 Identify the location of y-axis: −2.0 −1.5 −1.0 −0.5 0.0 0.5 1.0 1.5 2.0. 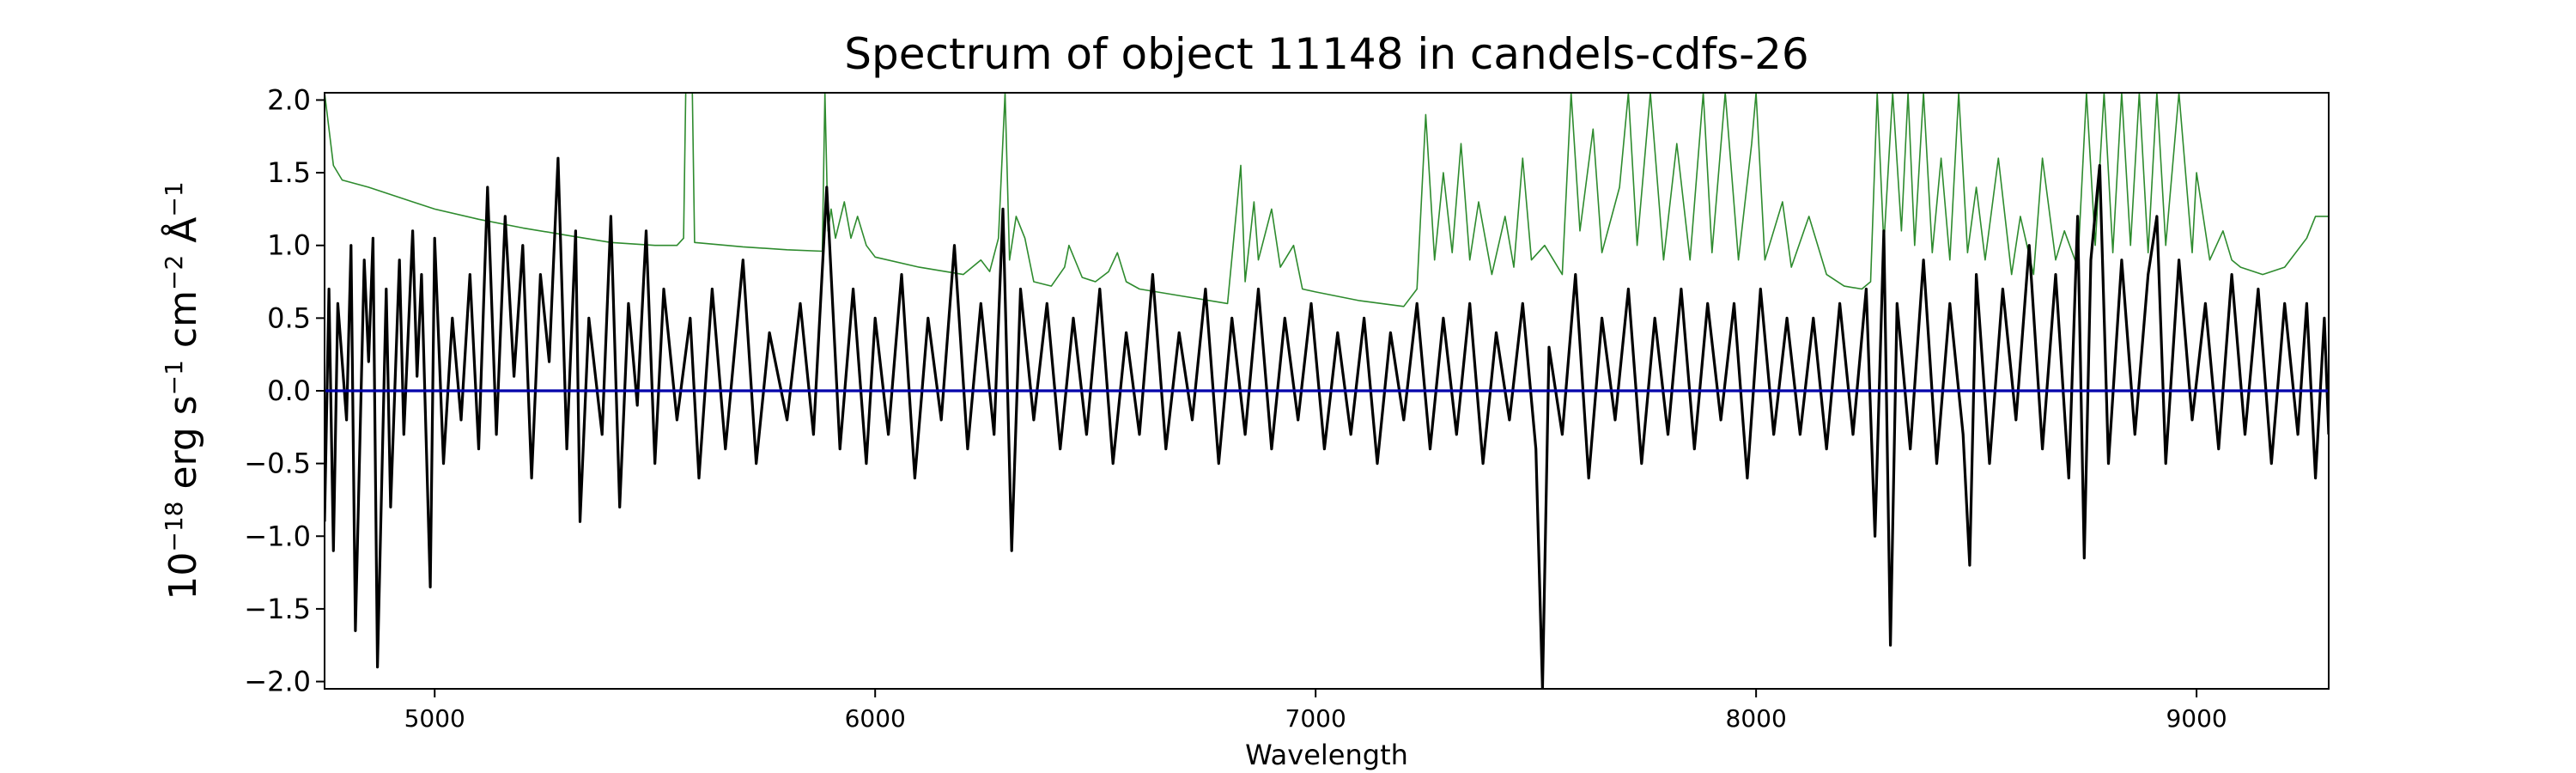
(284, 390).